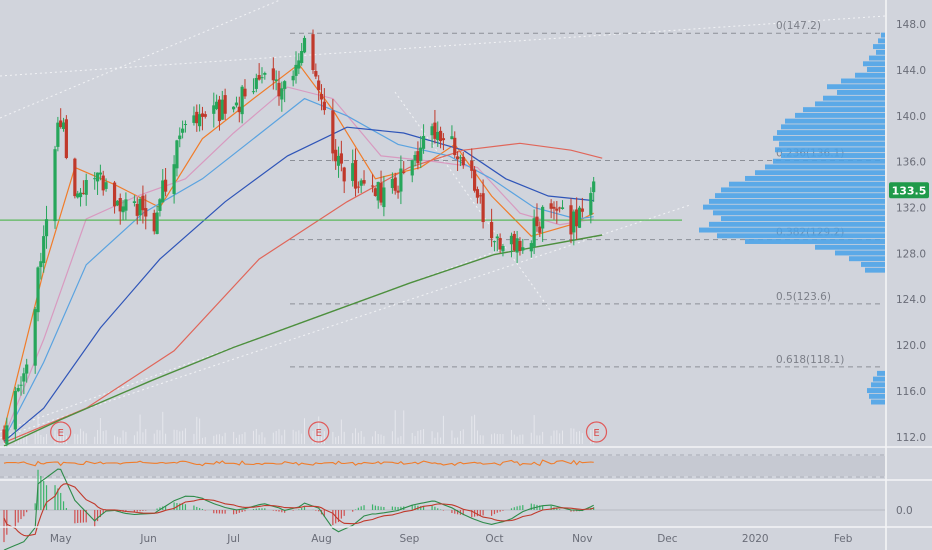 The width and height of the screenshot is (932, 550). I want to click on macd-line, so click(298, 509).